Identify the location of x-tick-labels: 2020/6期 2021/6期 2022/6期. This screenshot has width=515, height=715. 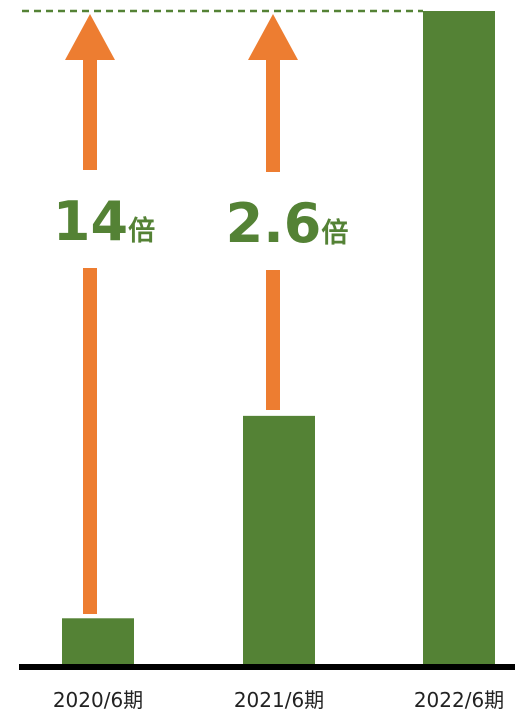
(278, 700).